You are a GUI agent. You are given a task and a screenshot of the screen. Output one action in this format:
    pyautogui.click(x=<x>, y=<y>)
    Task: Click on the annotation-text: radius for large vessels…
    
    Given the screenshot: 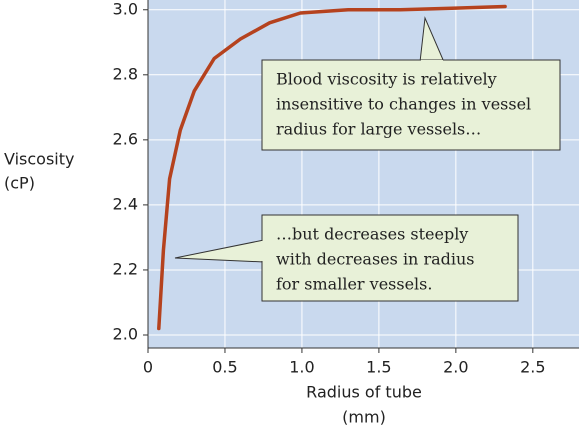 What is the action you would take?
    pyautogui.click(x=378, y=129)
    